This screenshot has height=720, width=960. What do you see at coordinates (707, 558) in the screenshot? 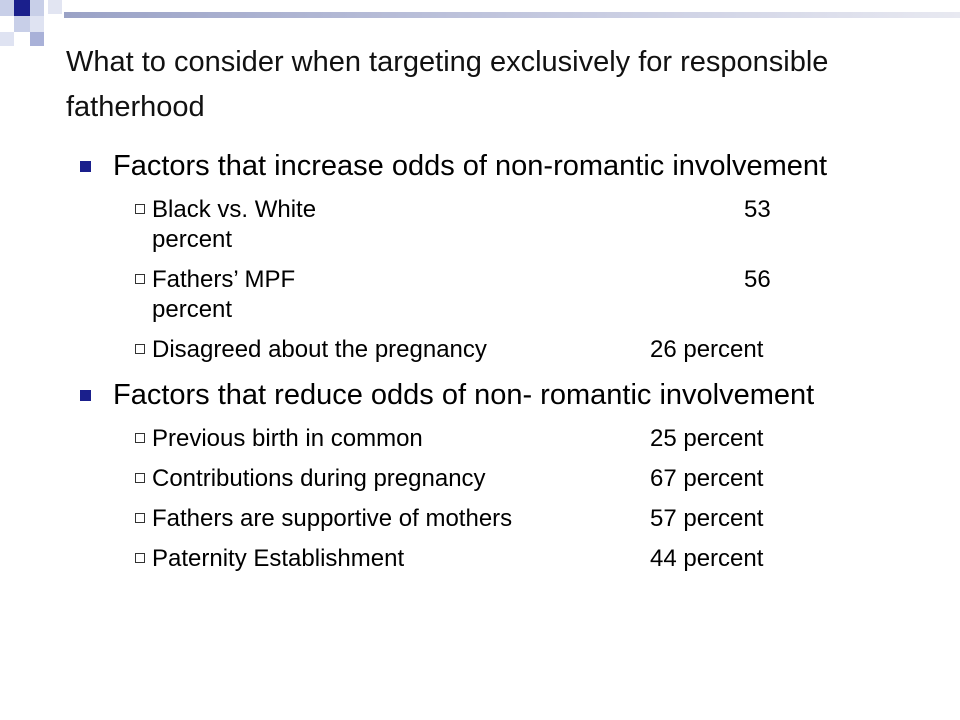
I see `item-value: 44 percent` at bounding box center [707, 558].